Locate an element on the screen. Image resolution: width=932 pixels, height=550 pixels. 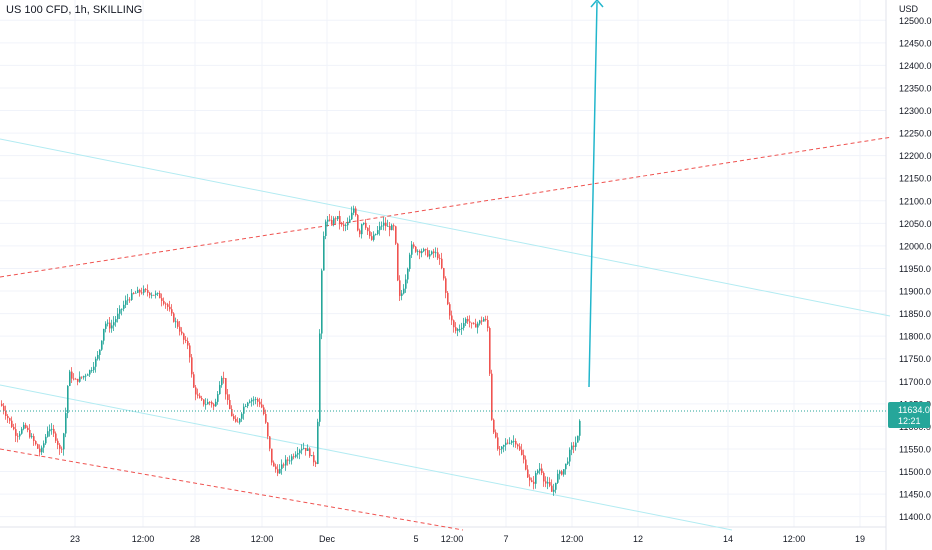
price-tick-label: 11500.0 is located at coordinates (915, 472).